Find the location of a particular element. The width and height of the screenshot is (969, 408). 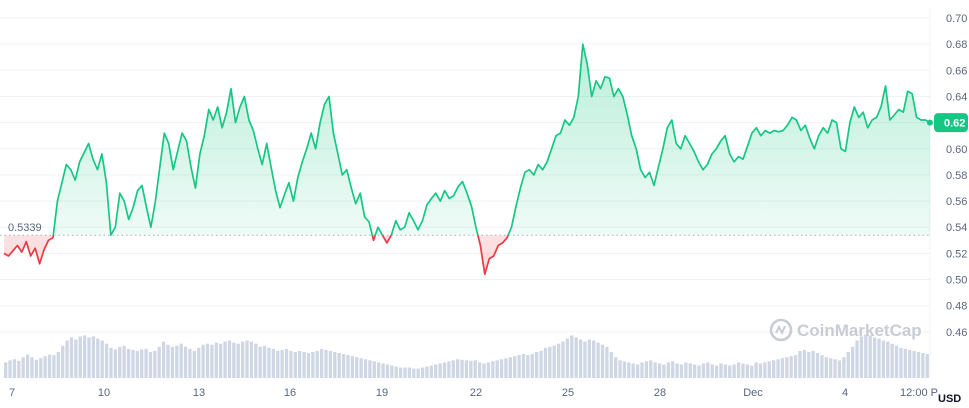

y-tick-label: 0.70 is located at coordinates (956, 19).